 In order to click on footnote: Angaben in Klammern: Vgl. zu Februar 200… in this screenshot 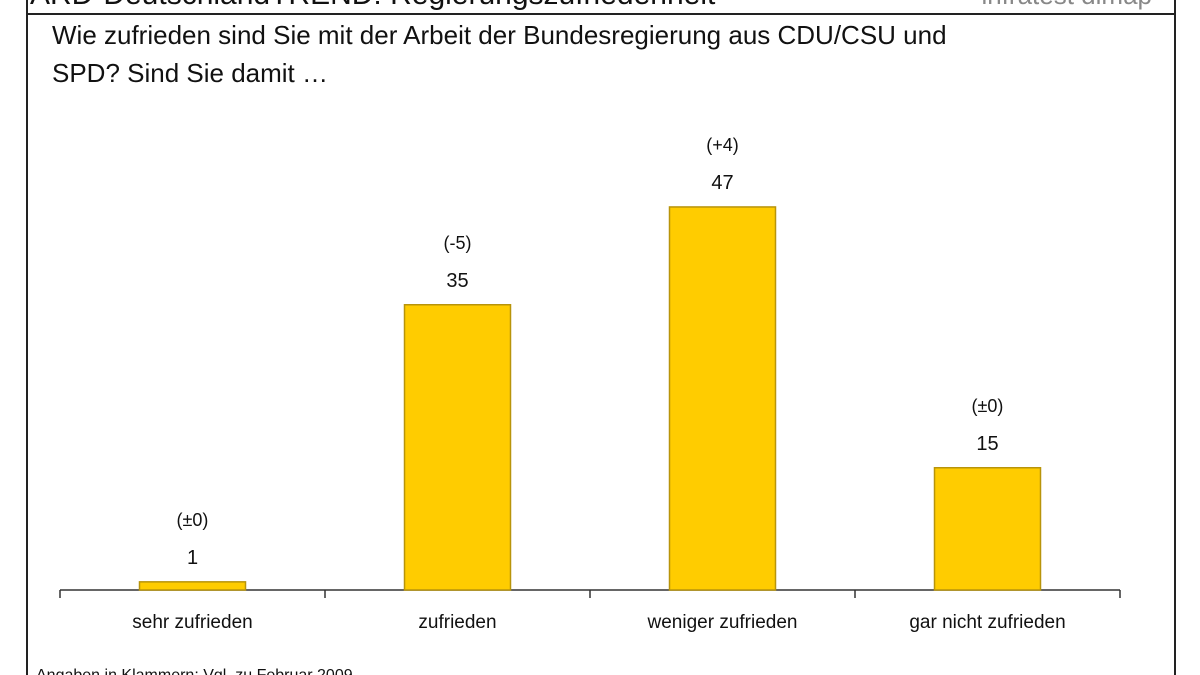, I will do `click(194, 671)`.